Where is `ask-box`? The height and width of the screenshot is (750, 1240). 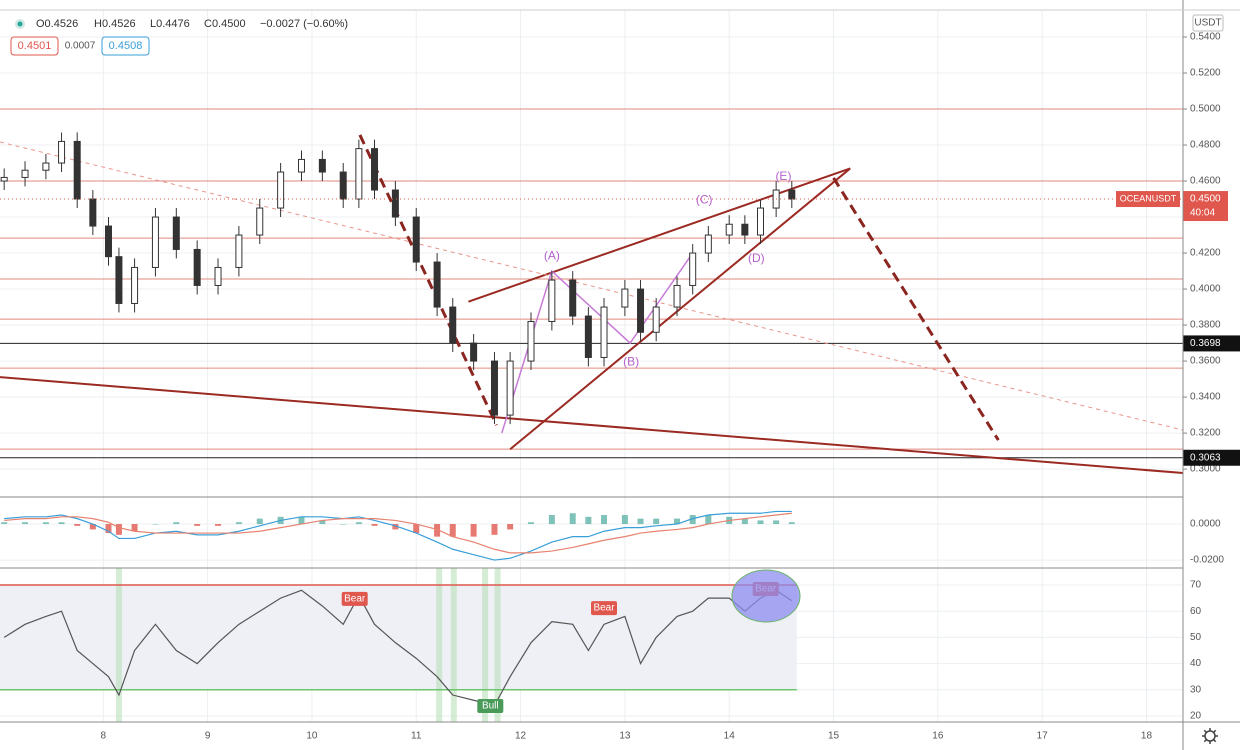 ask-box is located at coordinates (125, 46).